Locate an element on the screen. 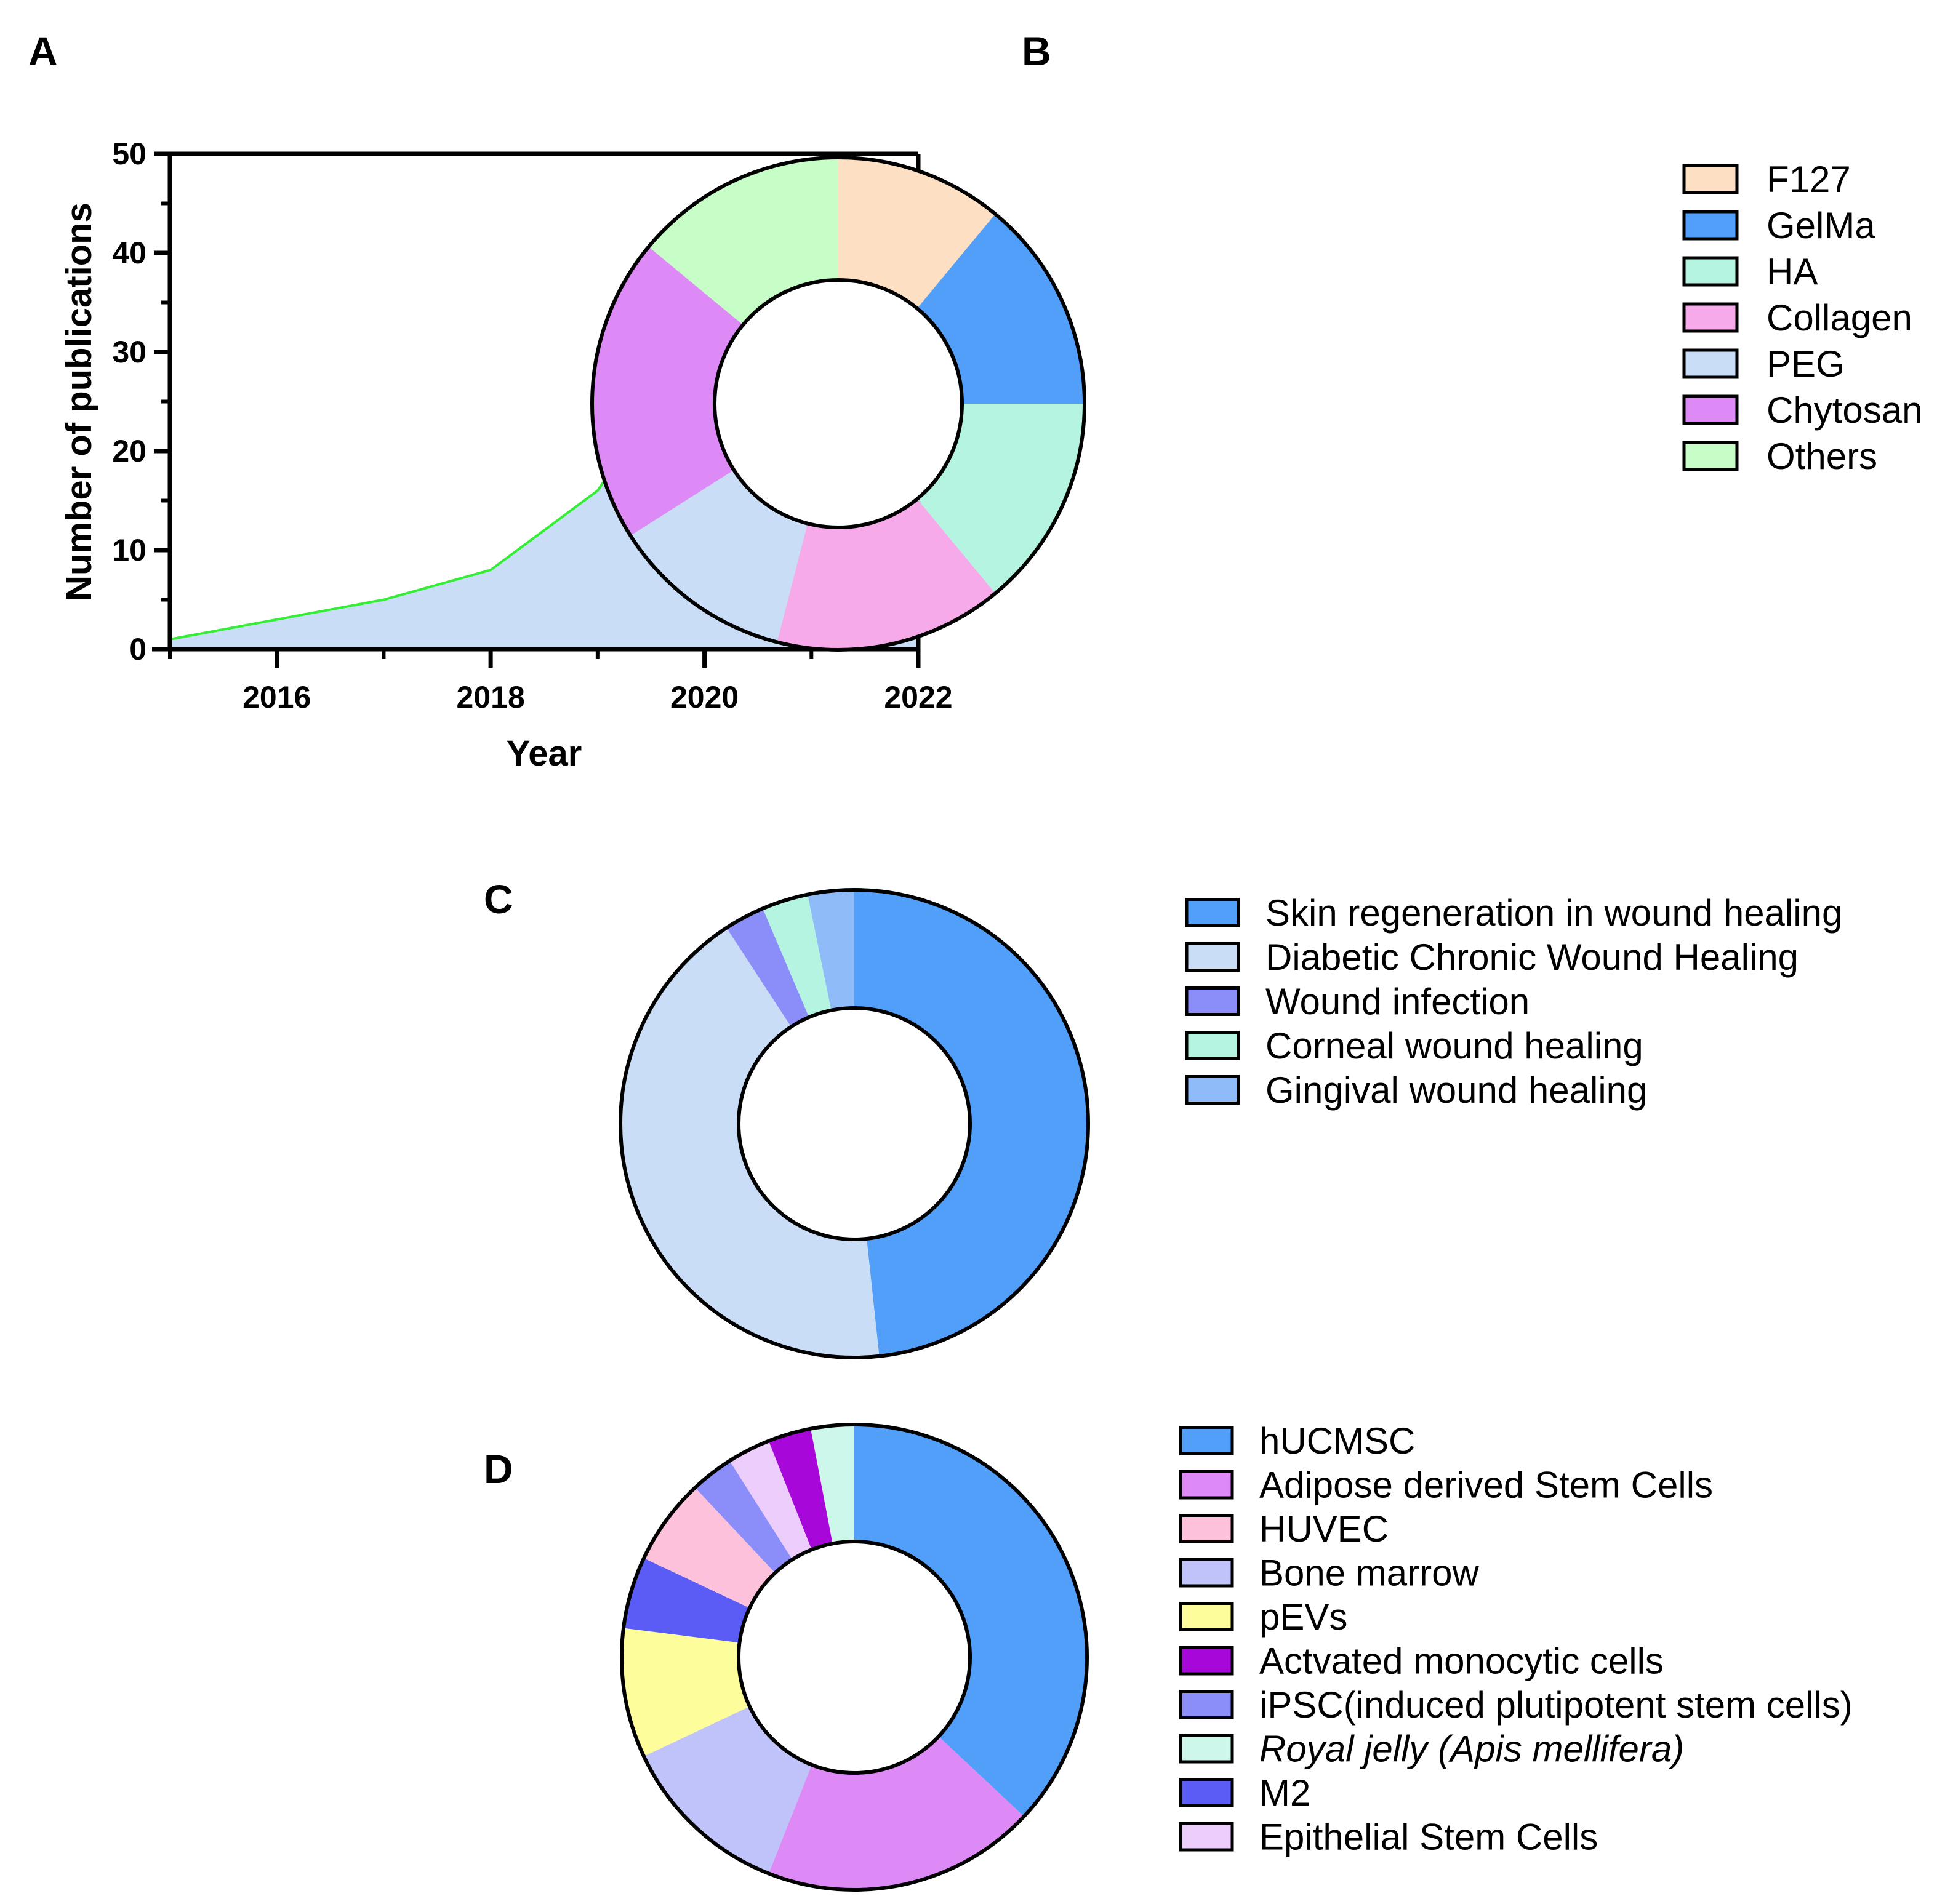 Image resolution: width=1953 pixels, height=1904 pixels. x-tick-label: 2022 is located at coordinates (918, 697).